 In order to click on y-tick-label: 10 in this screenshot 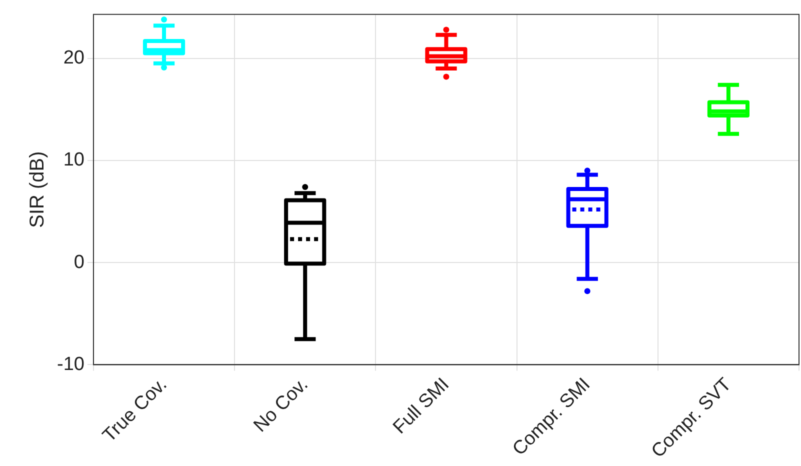, I will do `click(73, 160)`.